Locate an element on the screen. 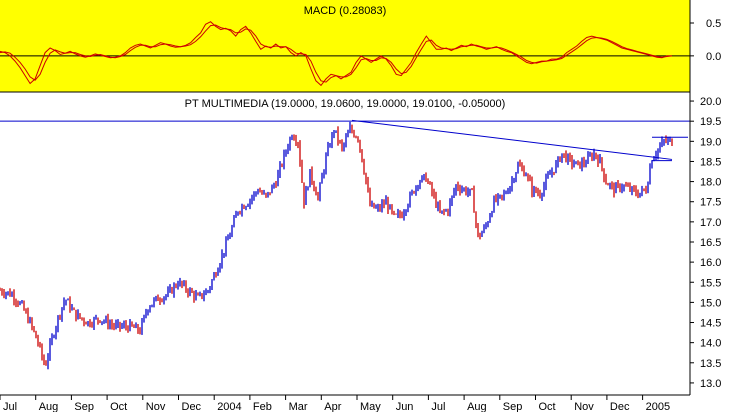 The height and width of the screenshot is (412, 740). price-y-tick-label: 15.5 is located at coordinates (710, 283).